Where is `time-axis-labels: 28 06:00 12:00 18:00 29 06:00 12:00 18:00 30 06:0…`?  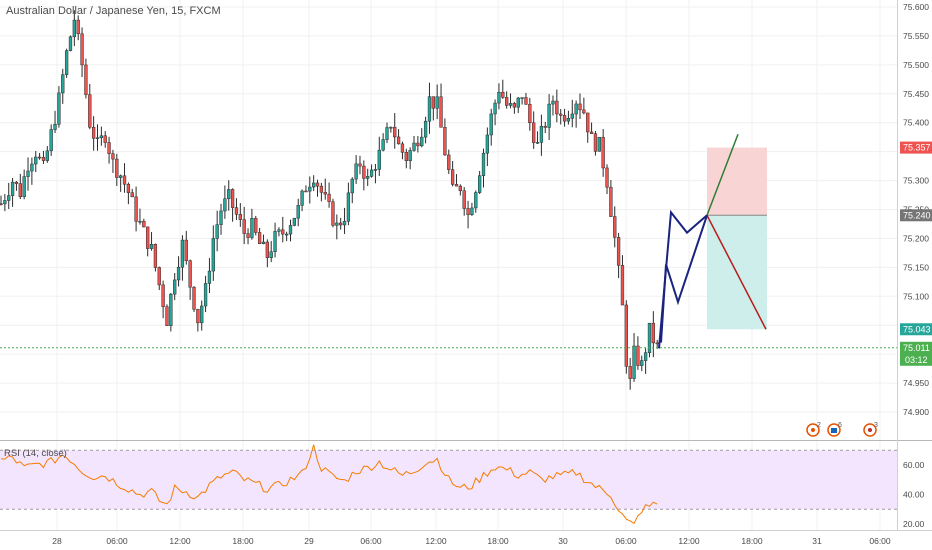 time-axis-labels: 28 06:00 12:00 18:00 29 06:00 12:00 18:00 30 06:0… is located at coordinates (471, 541).